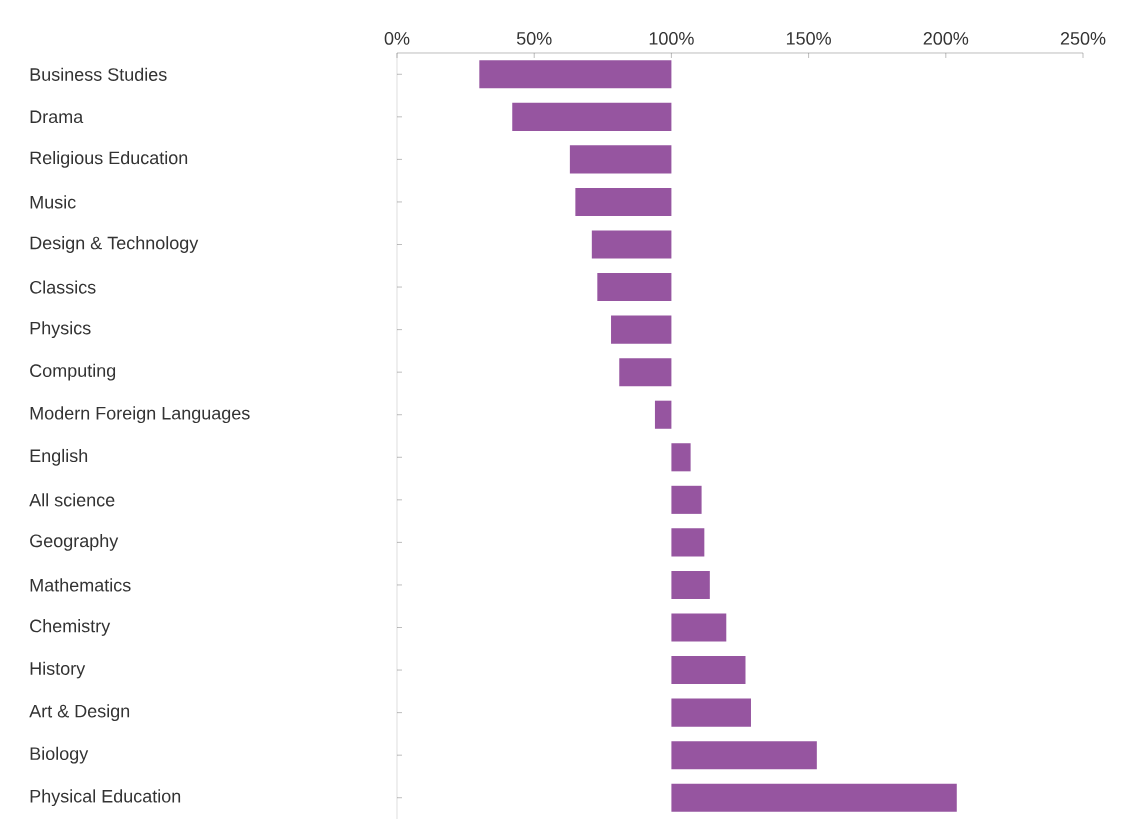 The width and height of the screenshot is (1142, 819). Describe the element at coordinates (114, 244) in the screenshot. I see `y-tick-label: Design & Technology` at that location.